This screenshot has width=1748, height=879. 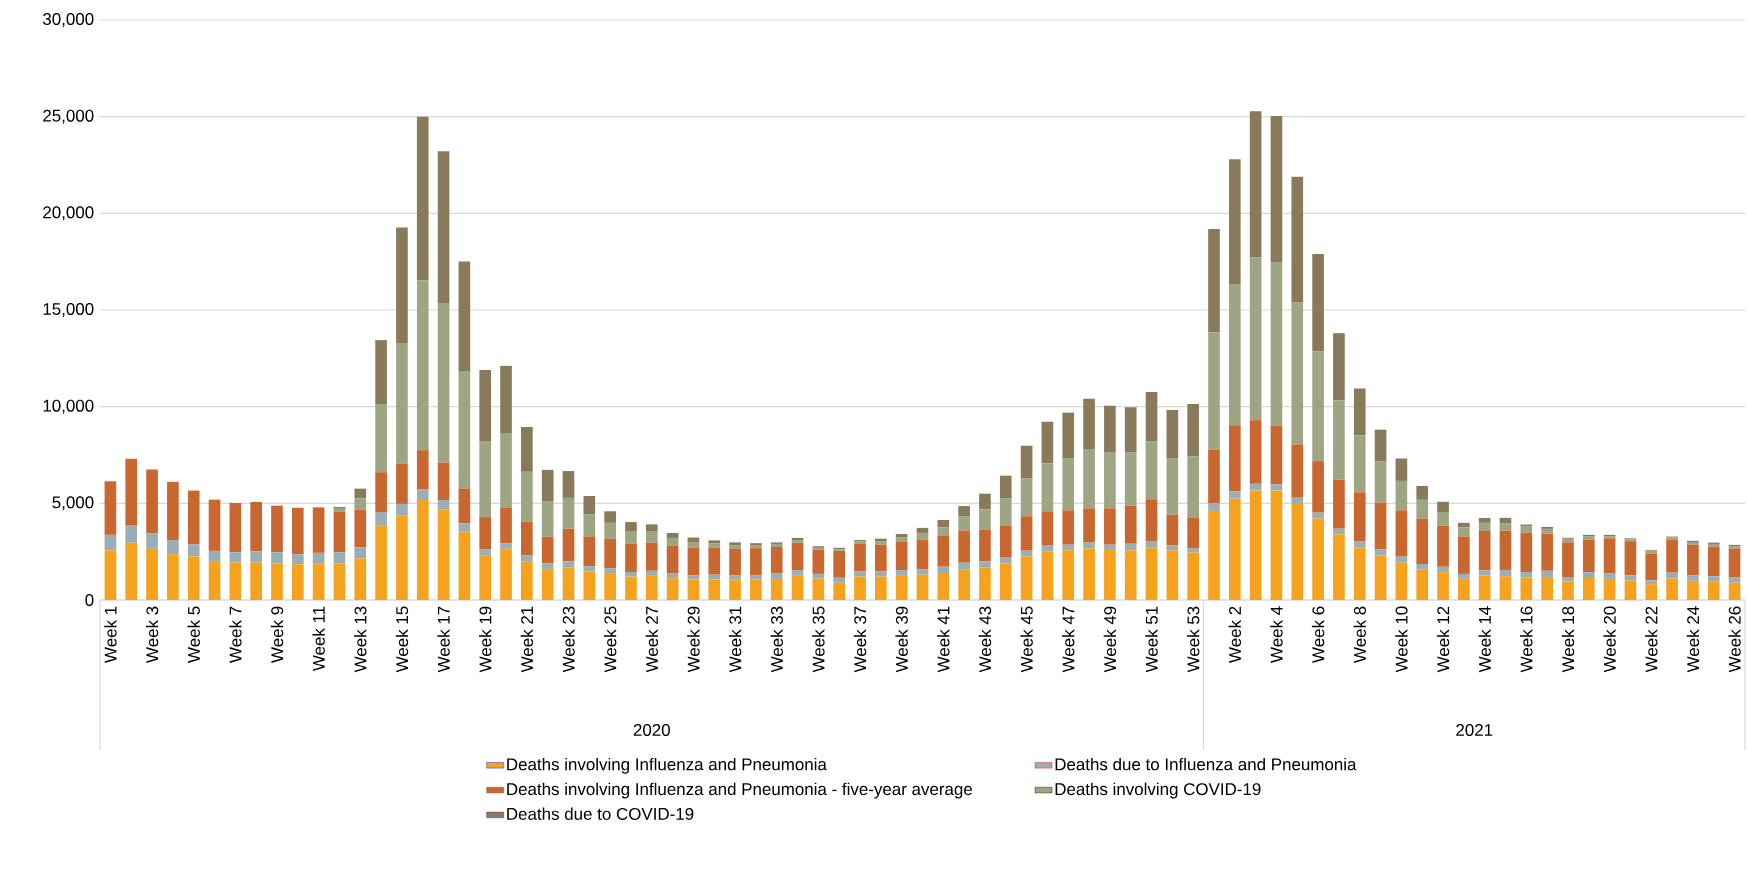 What do you see at coordinates (1693, 639) in the screenshot?
I see `x-tick-label: Week 24` at bounding box center [1693, 639].